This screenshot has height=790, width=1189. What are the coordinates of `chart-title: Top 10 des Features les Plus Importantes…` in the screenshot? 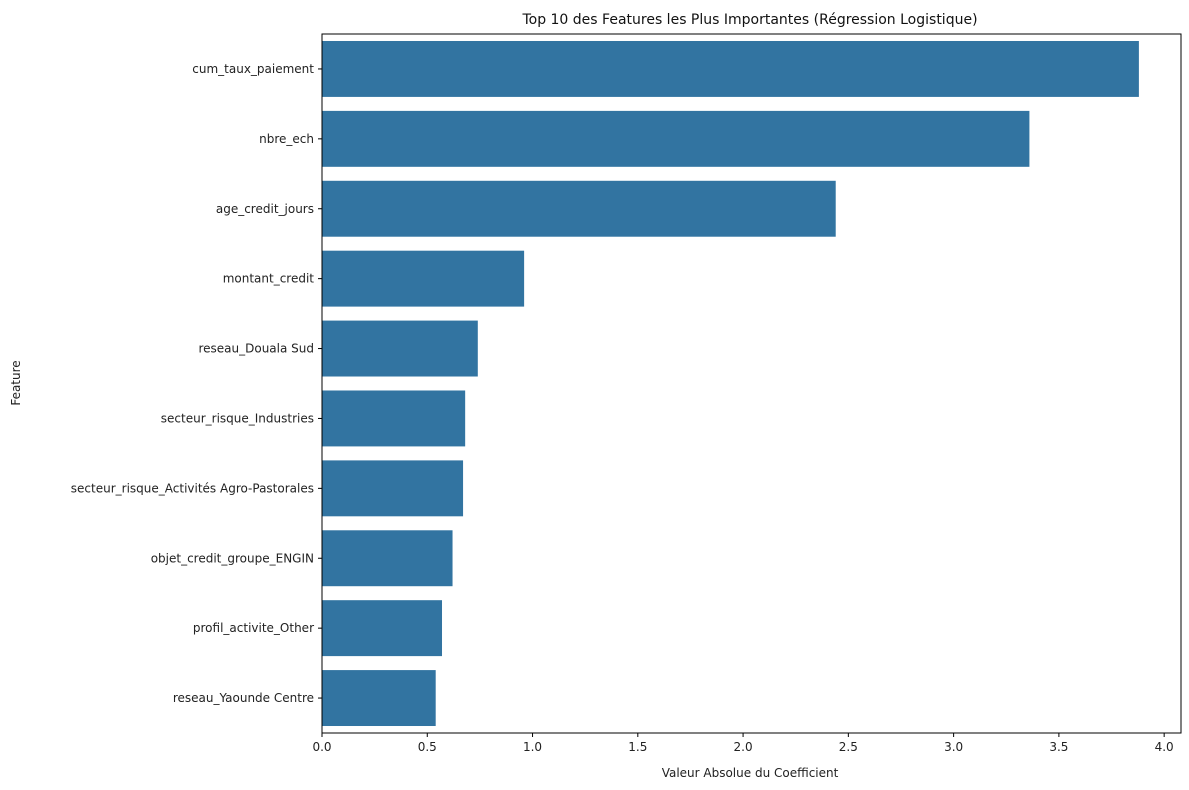 It's located at (749, 20).